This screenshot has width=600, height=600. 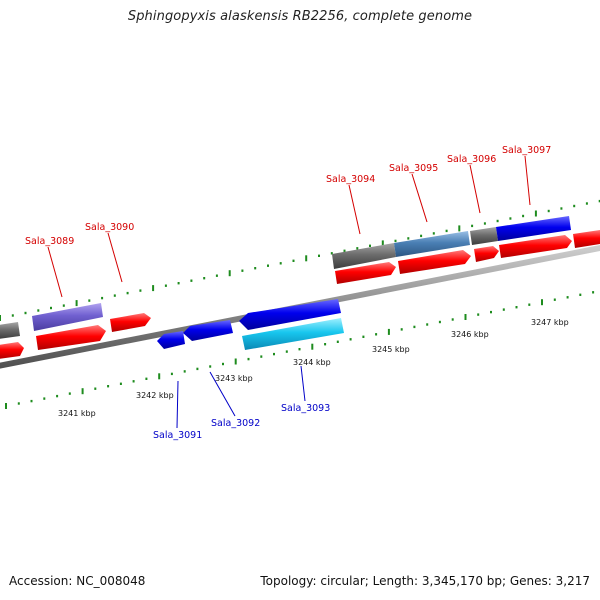 I want to click on gene-label-sala-3089: Sala_3089, so click(x=49, y=241).